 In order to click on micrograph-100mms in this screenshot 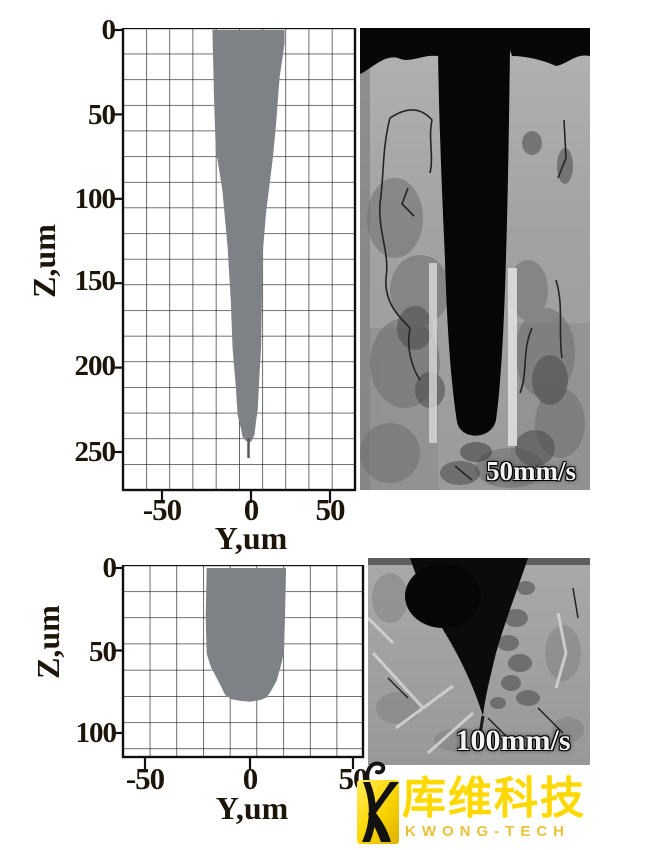, I will do `click(479, 661)`.